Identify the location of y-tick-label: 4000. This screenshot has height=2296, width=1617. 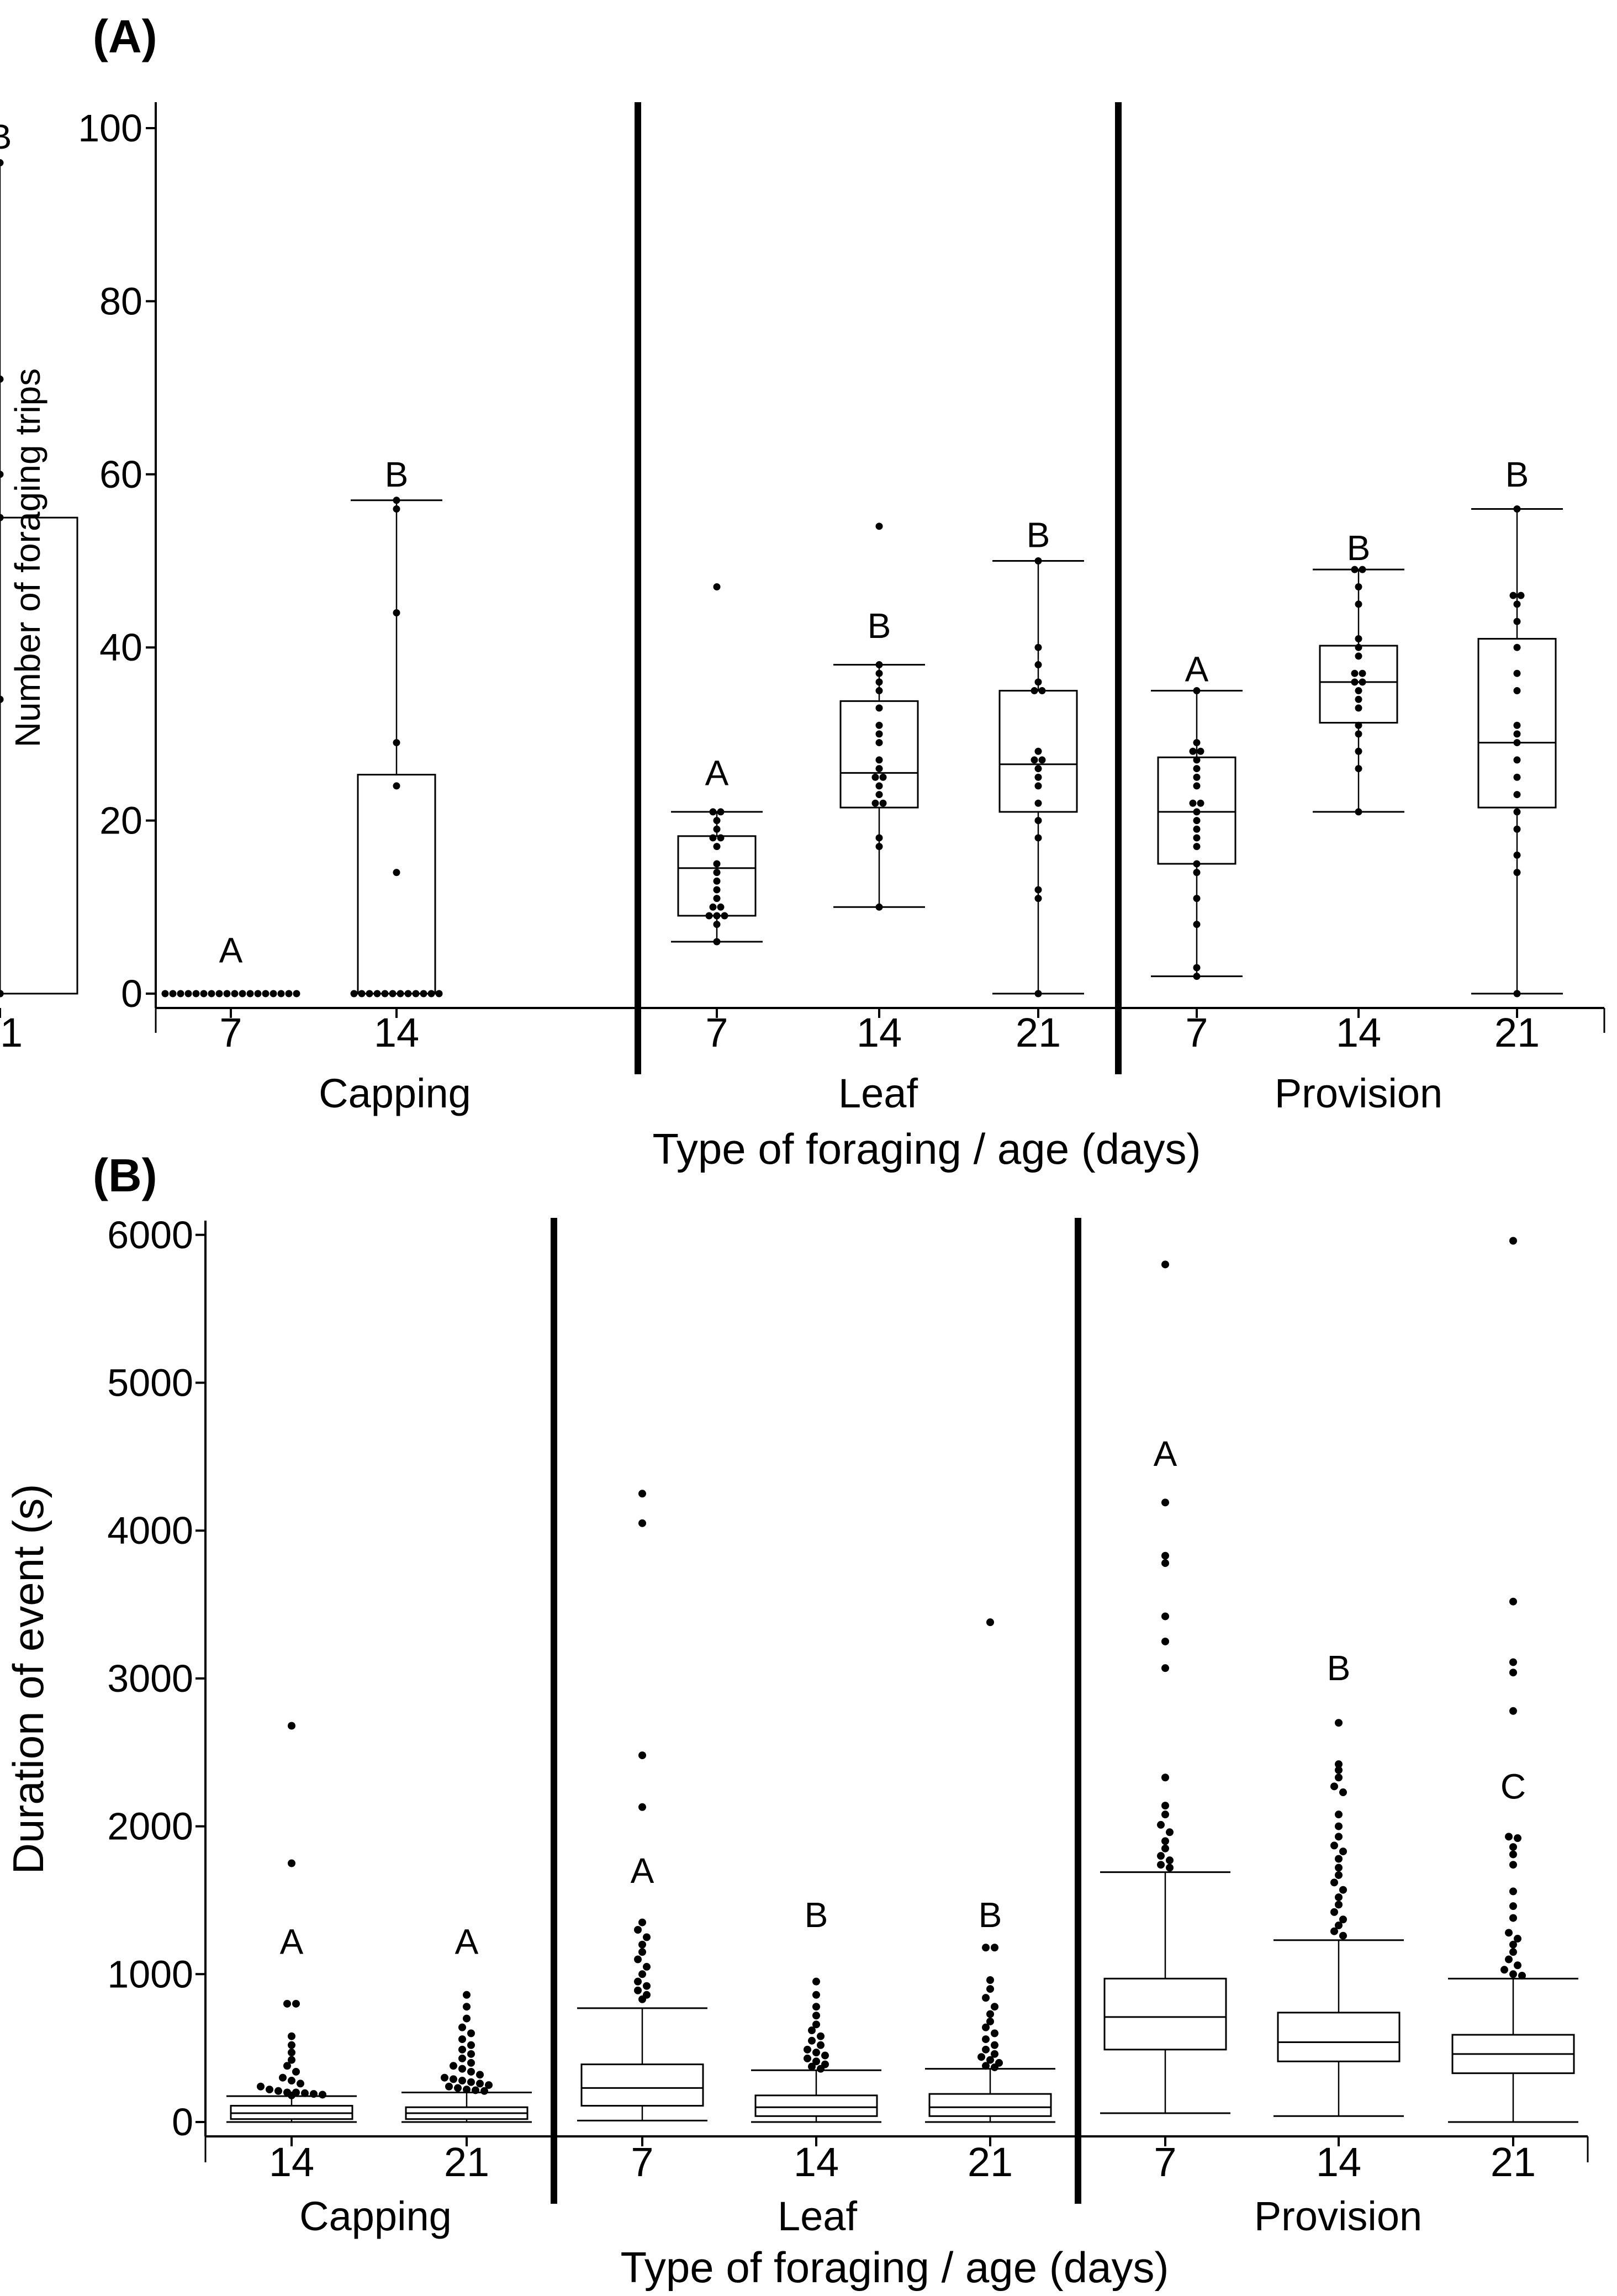
(150, 1530).